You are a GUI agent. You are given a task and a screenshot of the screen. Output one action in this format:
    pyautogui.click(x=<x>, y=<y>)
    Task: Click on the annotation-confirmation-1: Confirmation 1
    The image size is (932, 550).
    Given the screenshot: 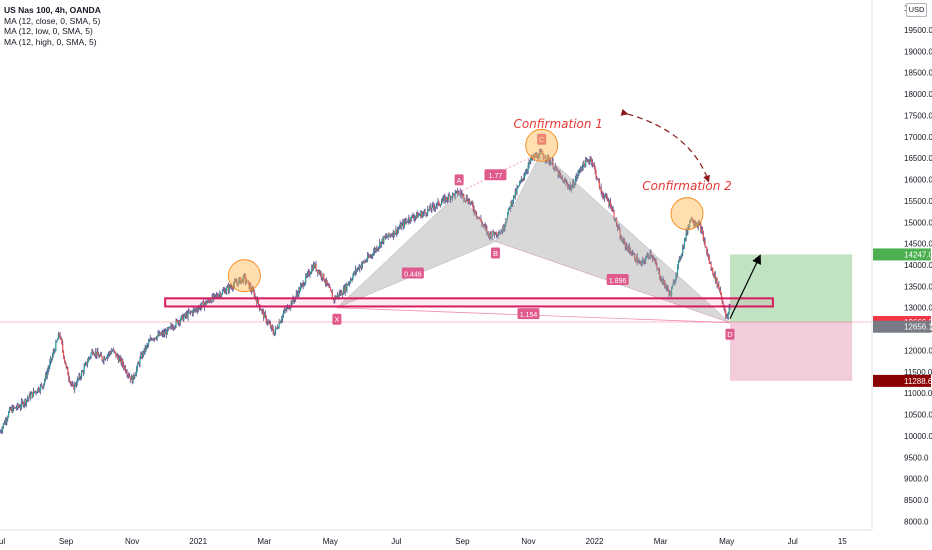 What is the action you would take?
    pyautogui.click(x=558, y=124)
    